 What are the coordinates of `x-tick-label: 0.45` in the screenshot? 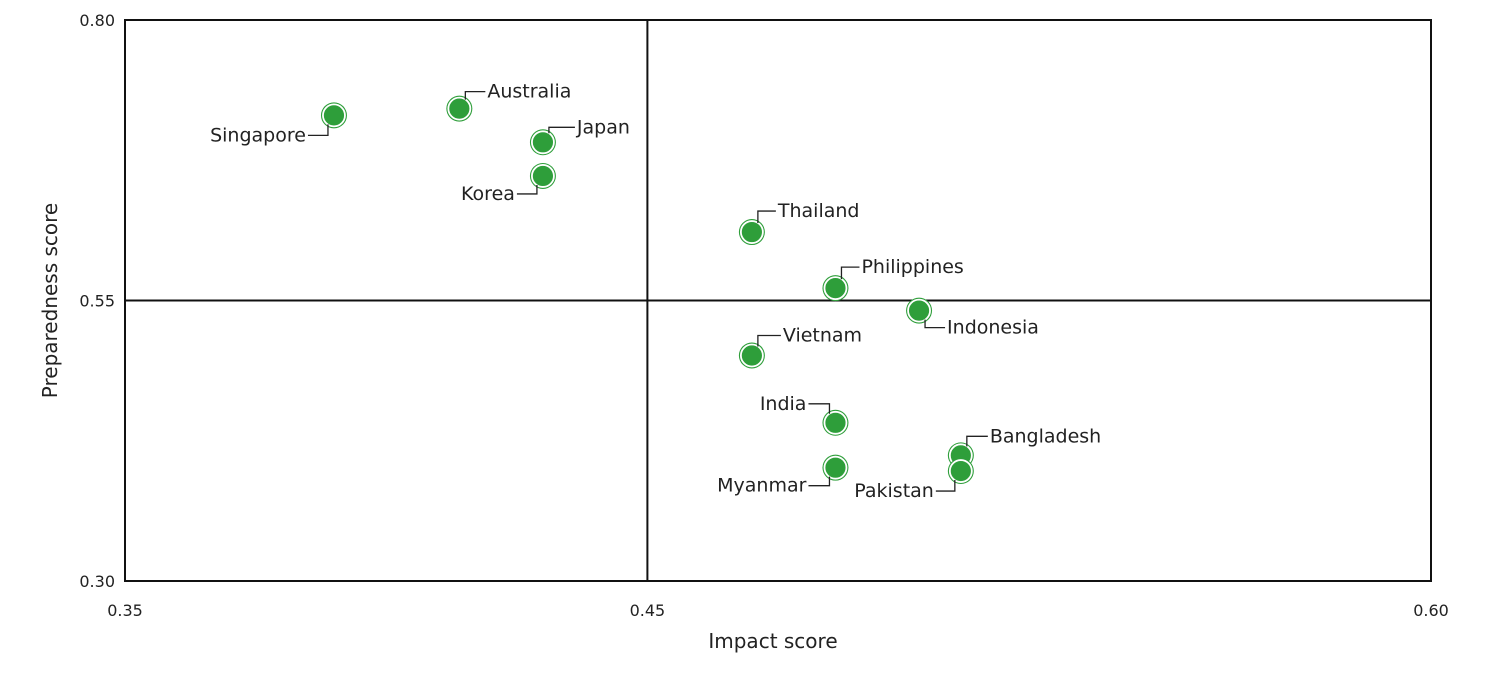 It's located at (648, 610).